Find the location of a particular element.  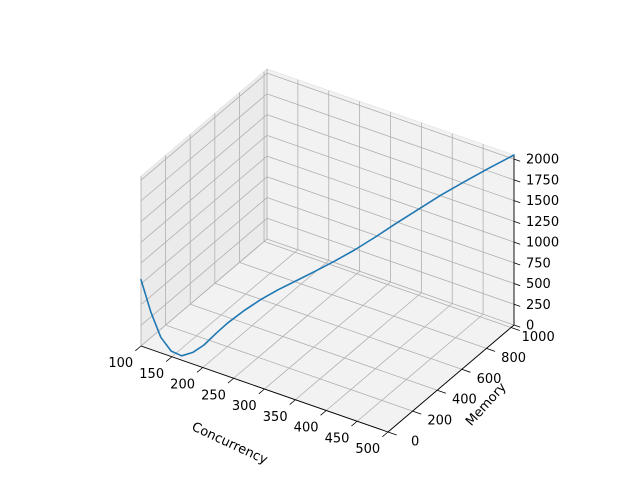

y-axis-line is located at coordinates (451, 378).